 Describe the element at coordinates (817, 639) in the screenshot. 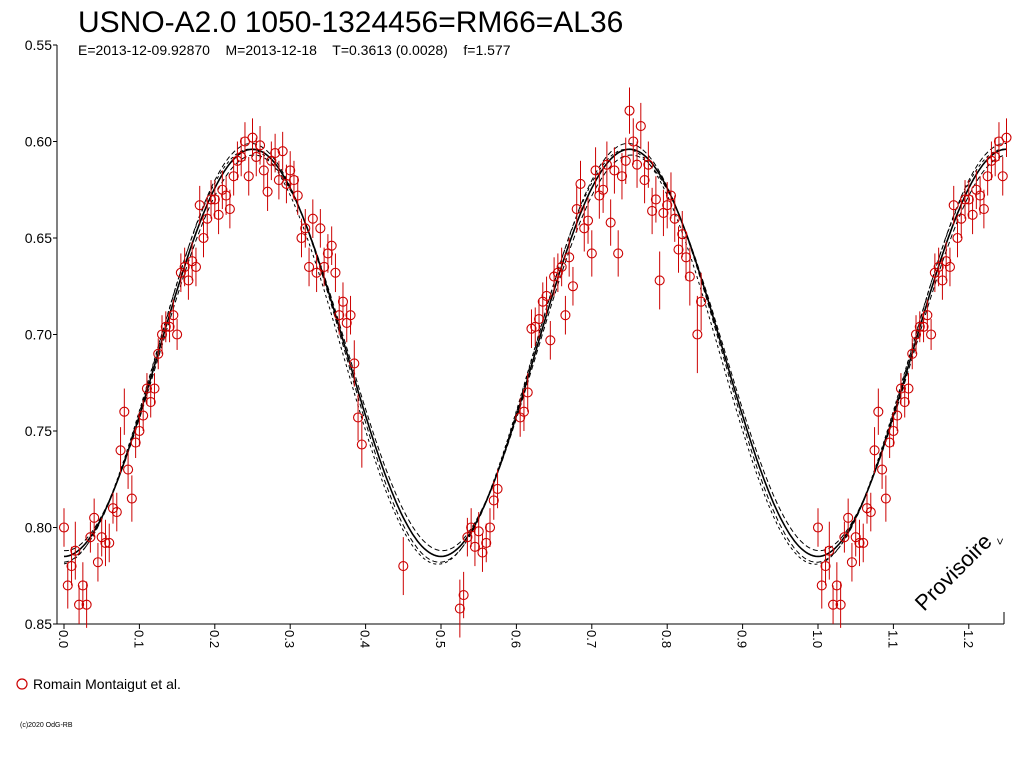

I see `x-tick-label: 1.0` at that location.